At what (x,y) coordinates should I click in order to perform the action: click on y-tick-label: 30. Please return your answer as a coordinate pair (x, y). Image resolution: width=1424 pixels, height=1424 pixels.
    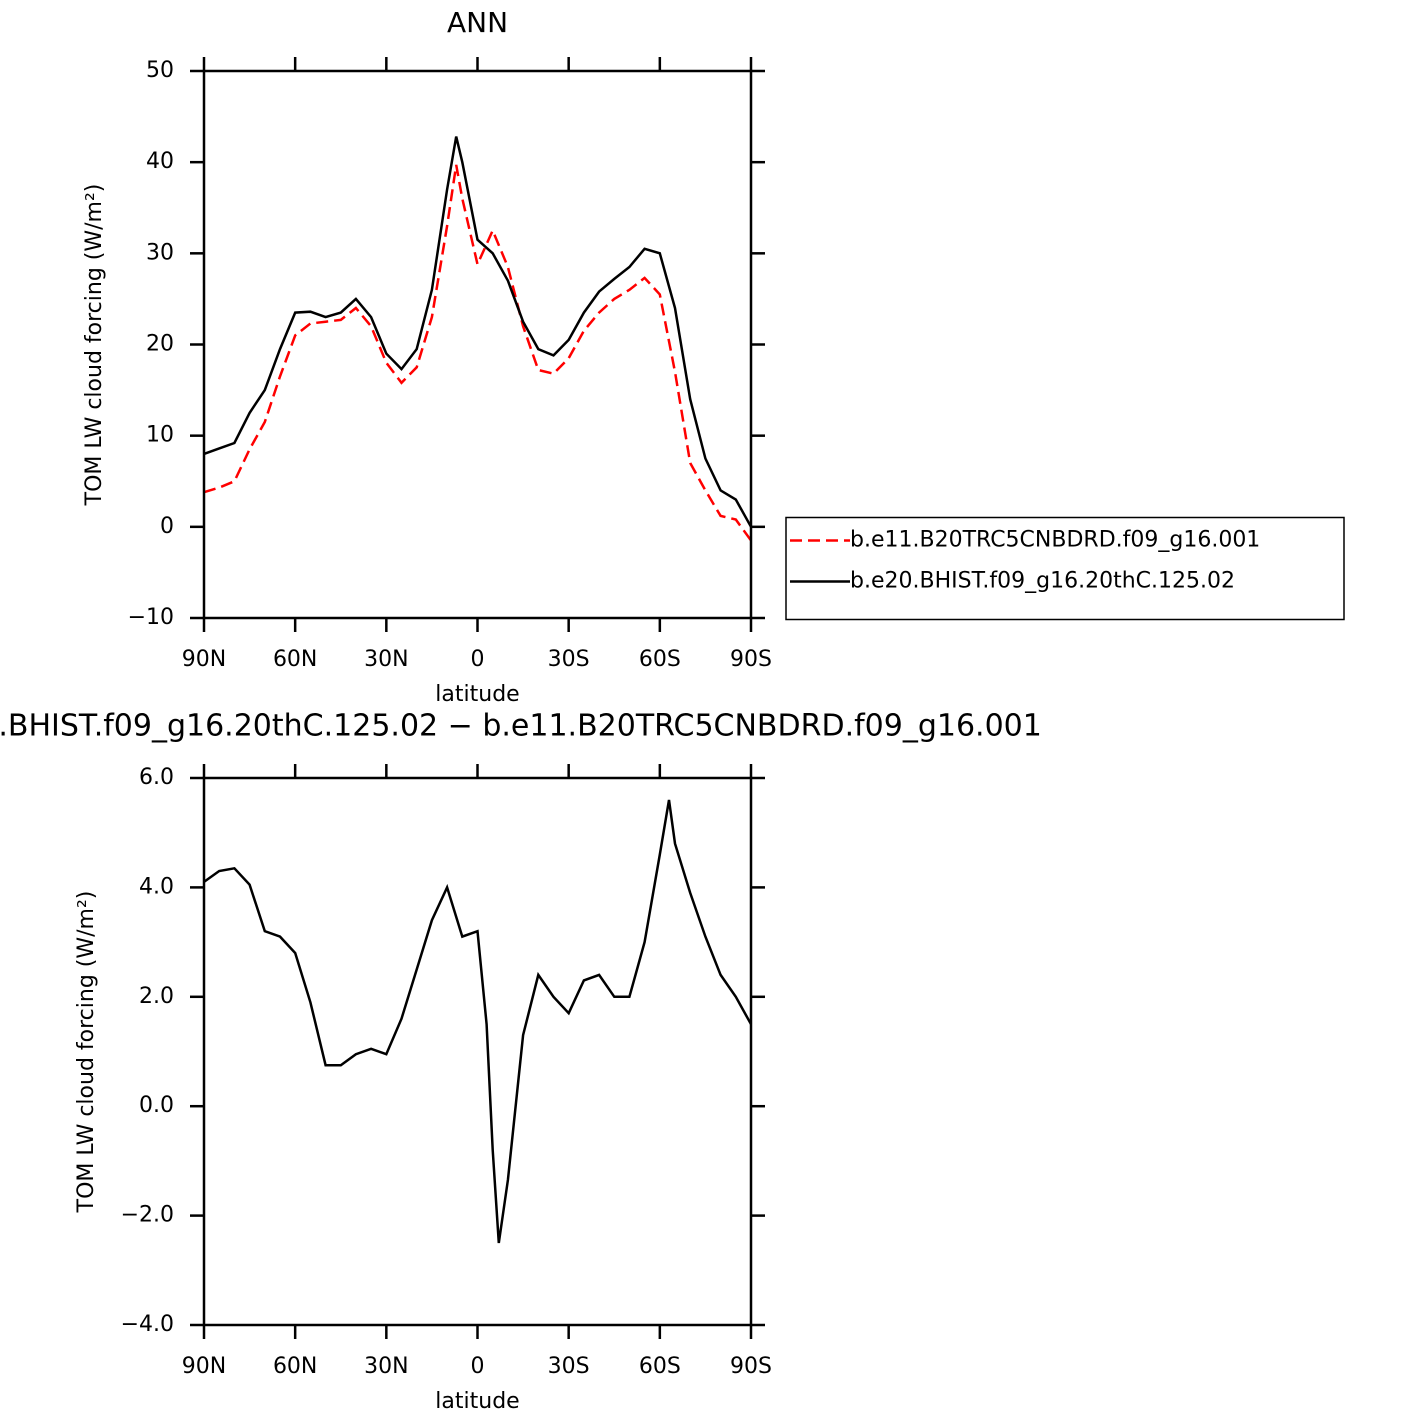
    Looking at the image, I should click on (160, 252).